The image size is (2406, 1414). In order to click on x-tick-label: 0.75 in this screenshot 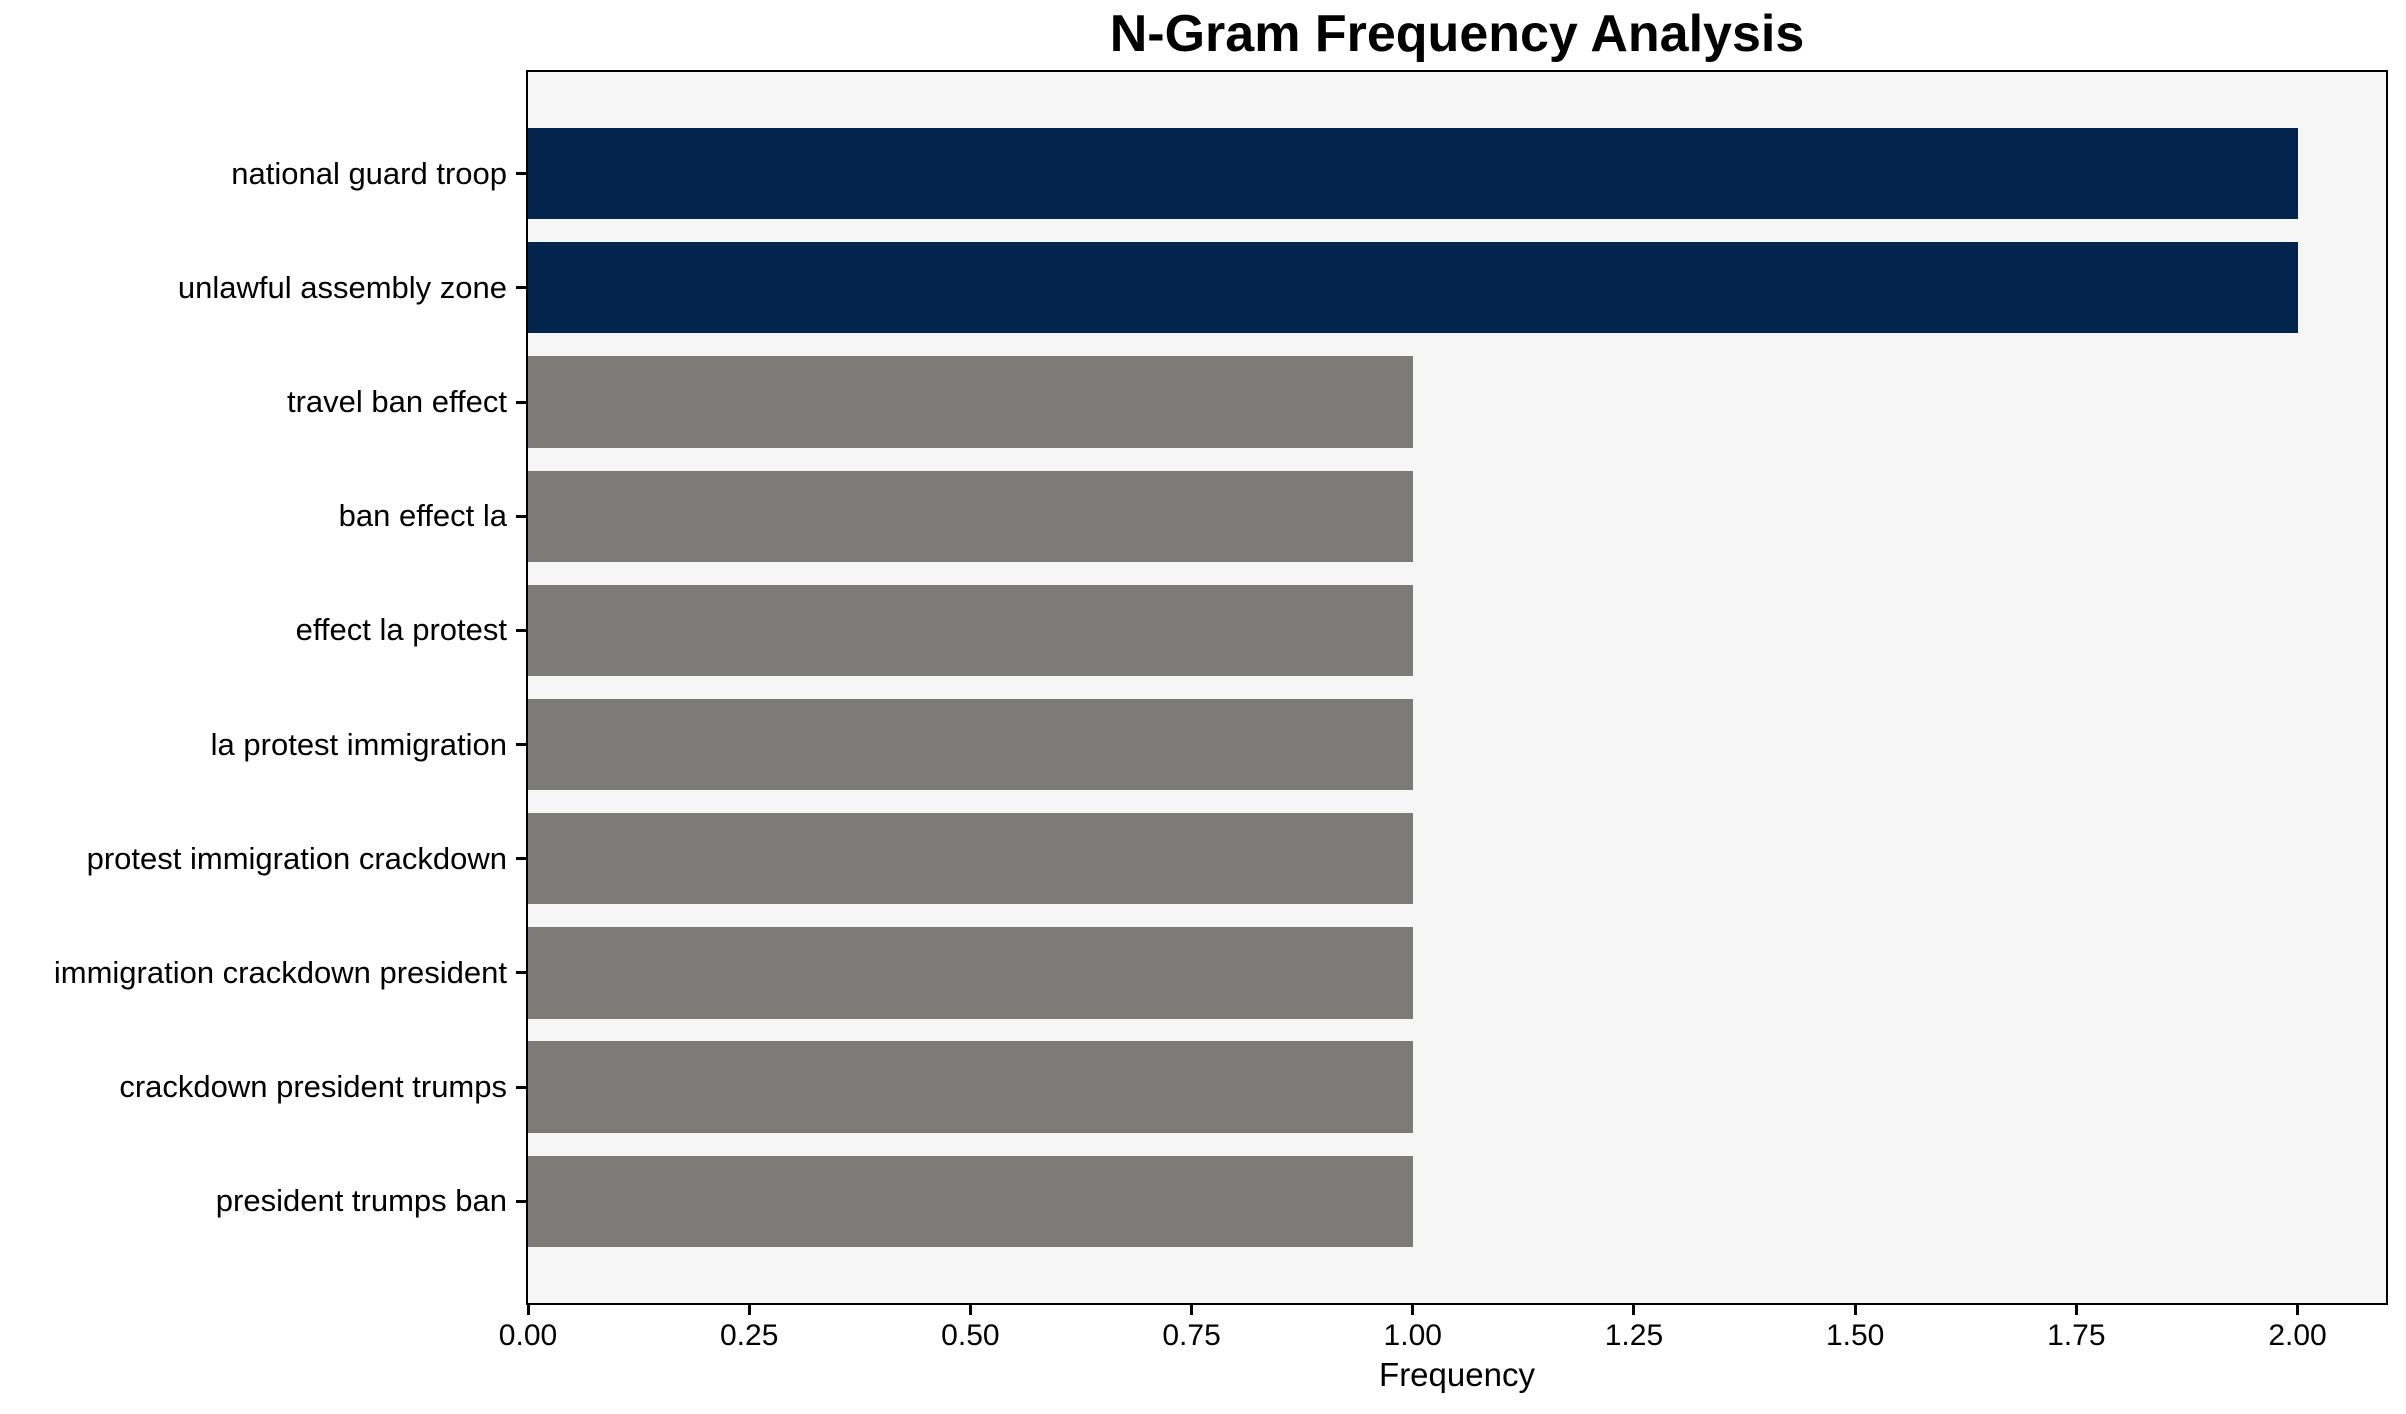, I will do `click(1191, 1335)`.